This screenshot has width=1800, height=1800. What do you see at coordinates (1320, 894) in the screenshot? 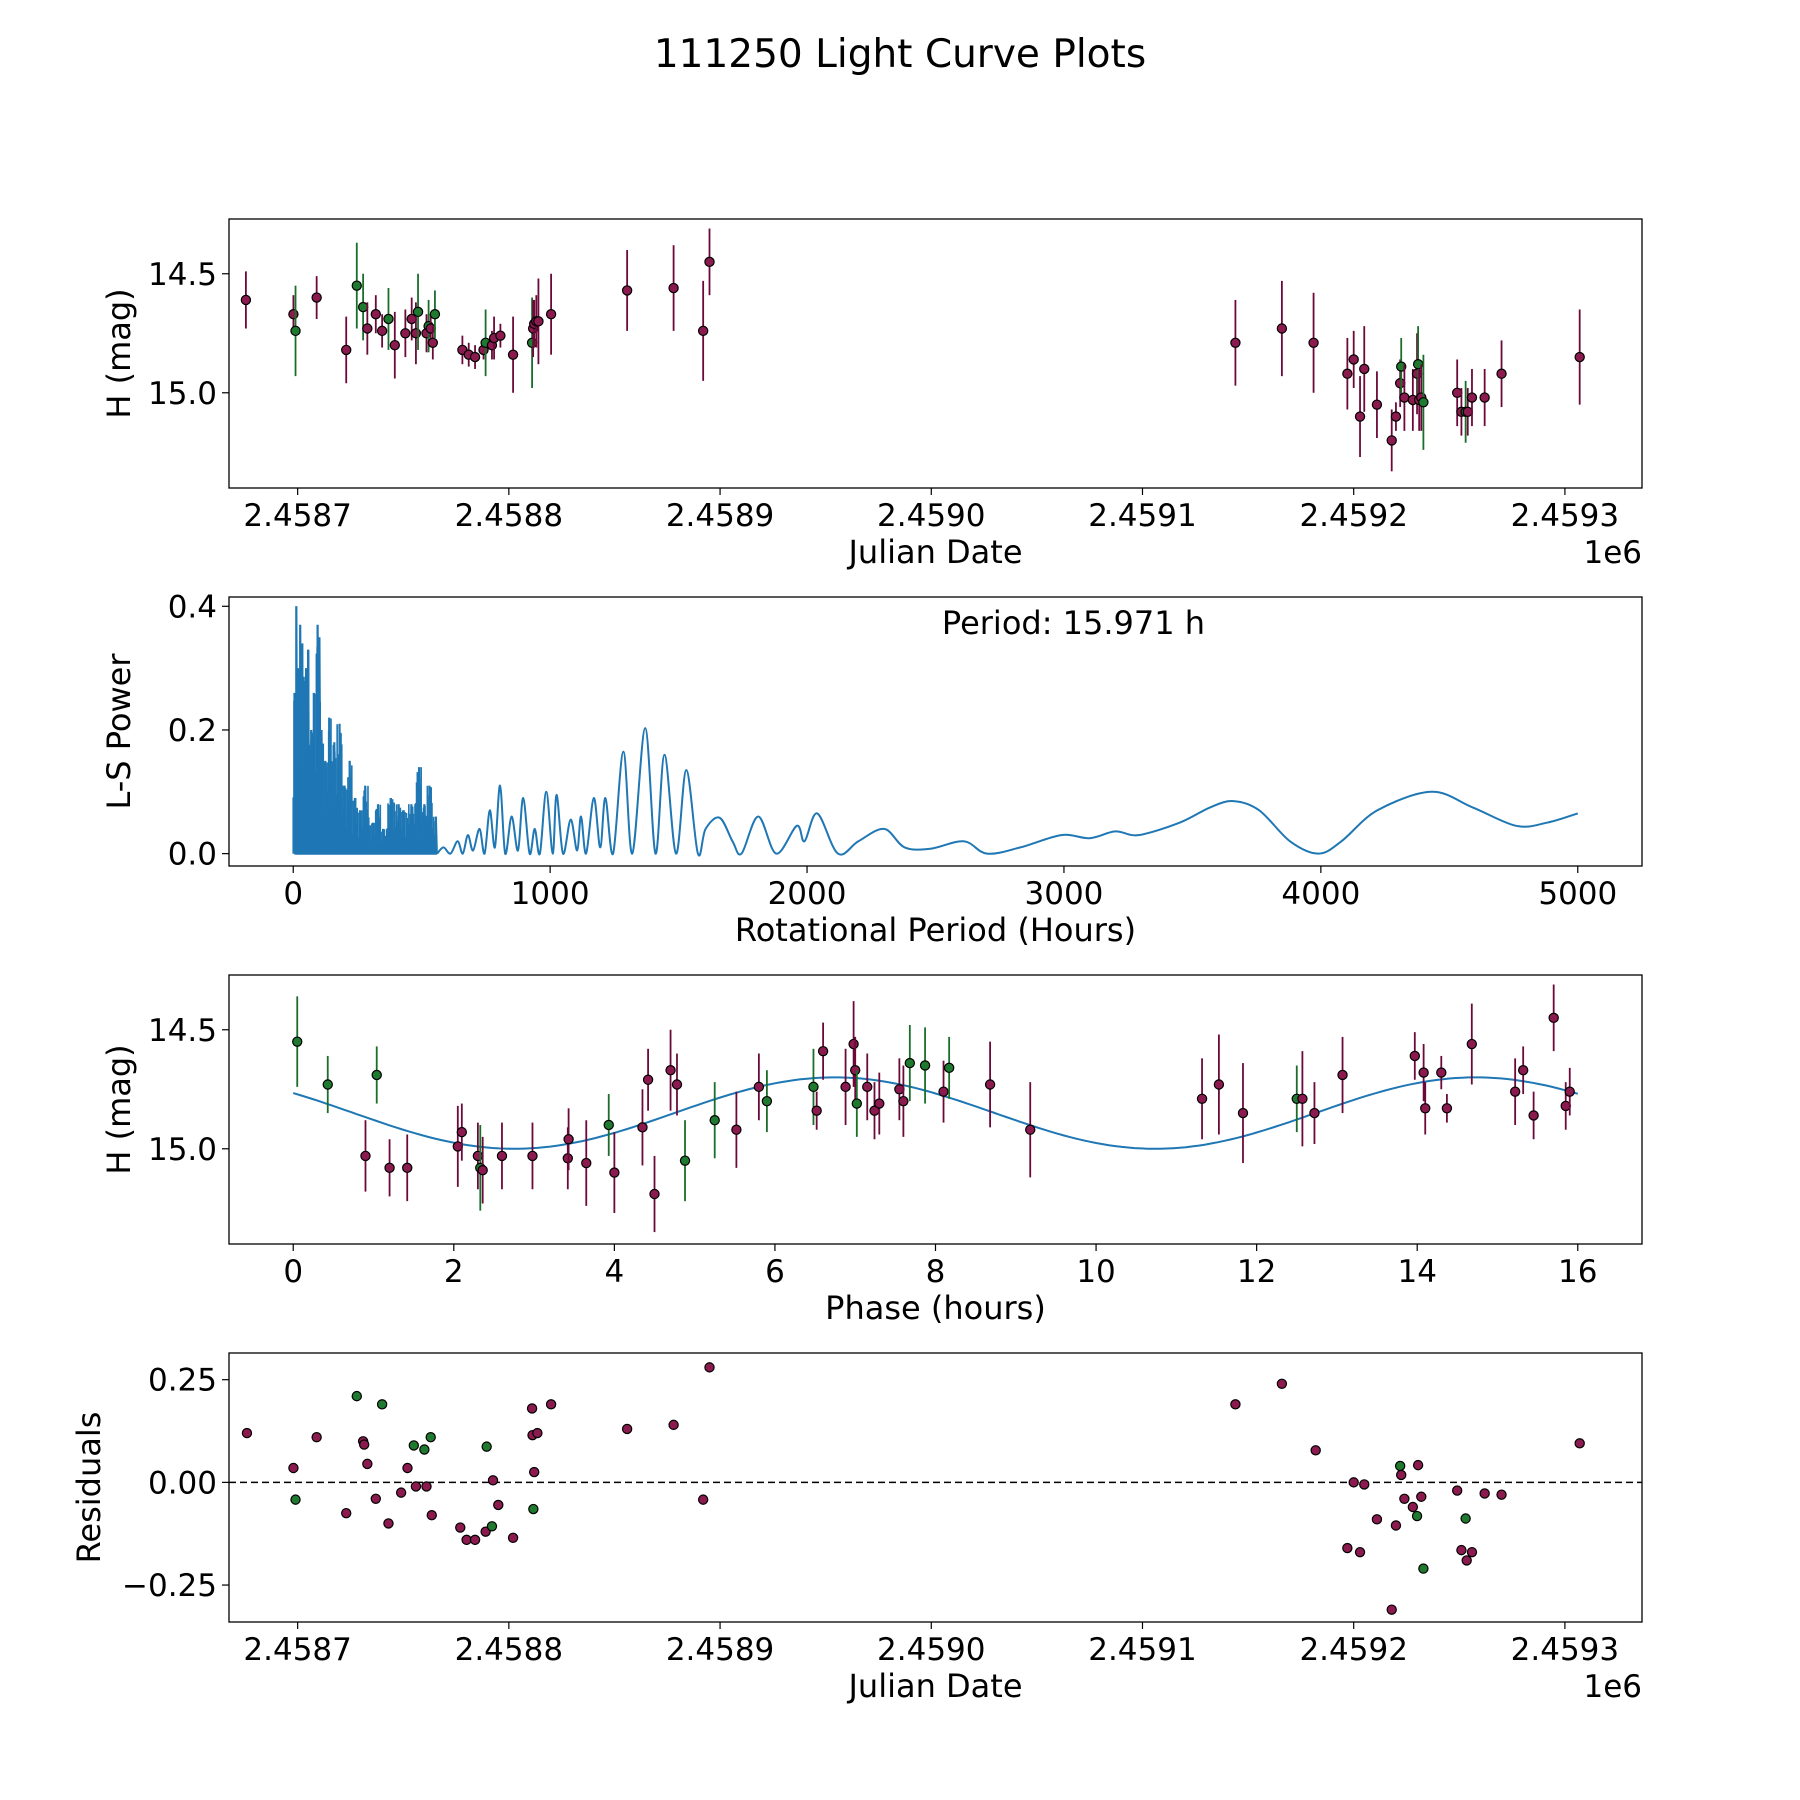
I see `x-tick-label: 4000` at bounding box center [1320, 894].